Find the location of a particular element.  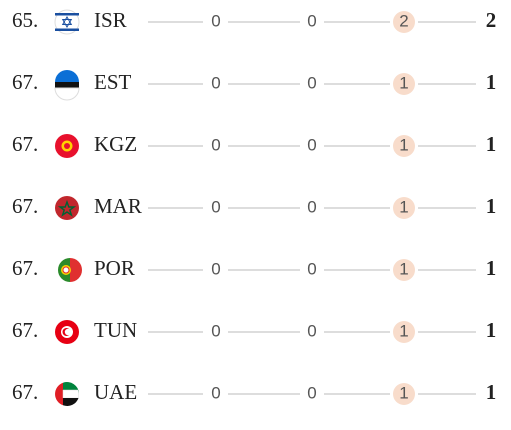

country: MAR is located at coordinates (118, 206).